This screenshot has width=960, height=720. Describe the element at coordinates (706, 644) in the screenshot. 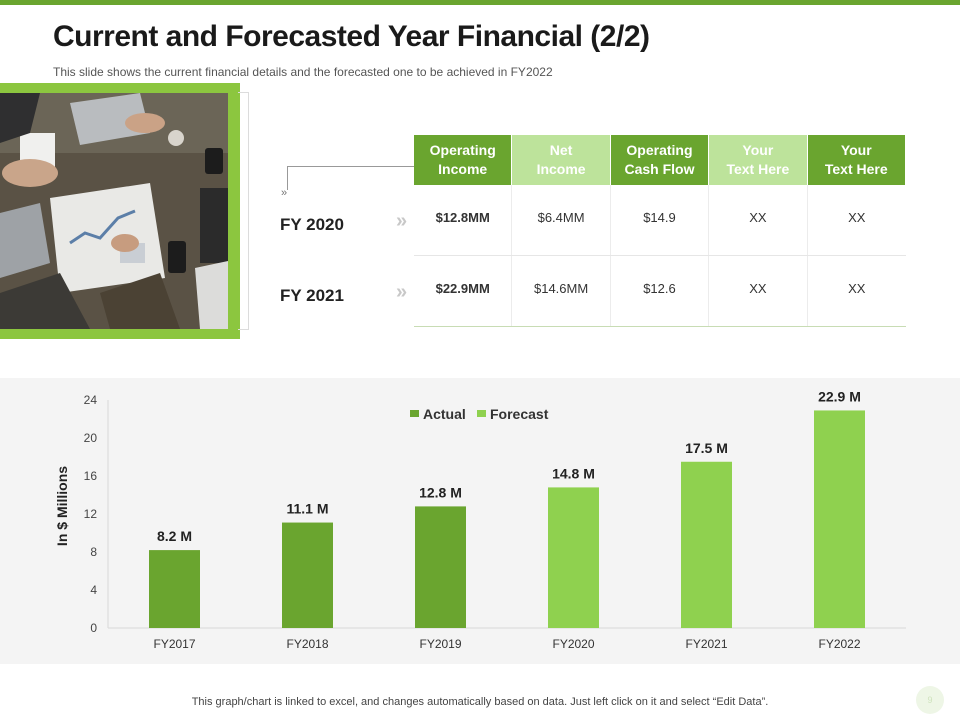

I see `x-tick-label: FY2021` at that location.